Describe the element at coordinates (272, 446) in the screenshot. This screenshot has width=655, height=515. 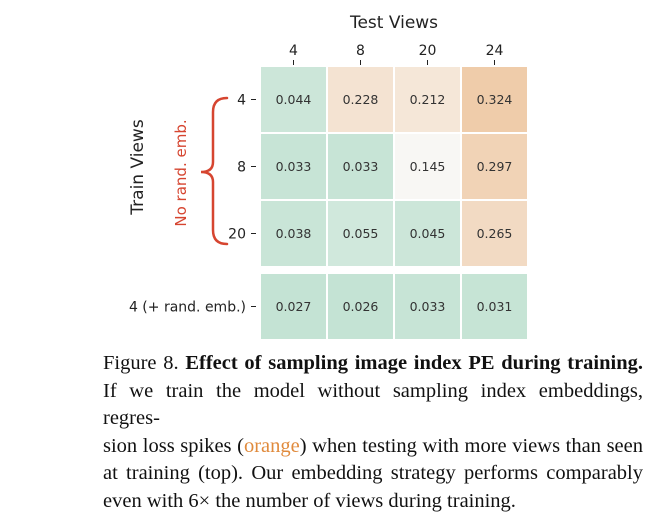
I see `caption-orange-word: orange` at that location.